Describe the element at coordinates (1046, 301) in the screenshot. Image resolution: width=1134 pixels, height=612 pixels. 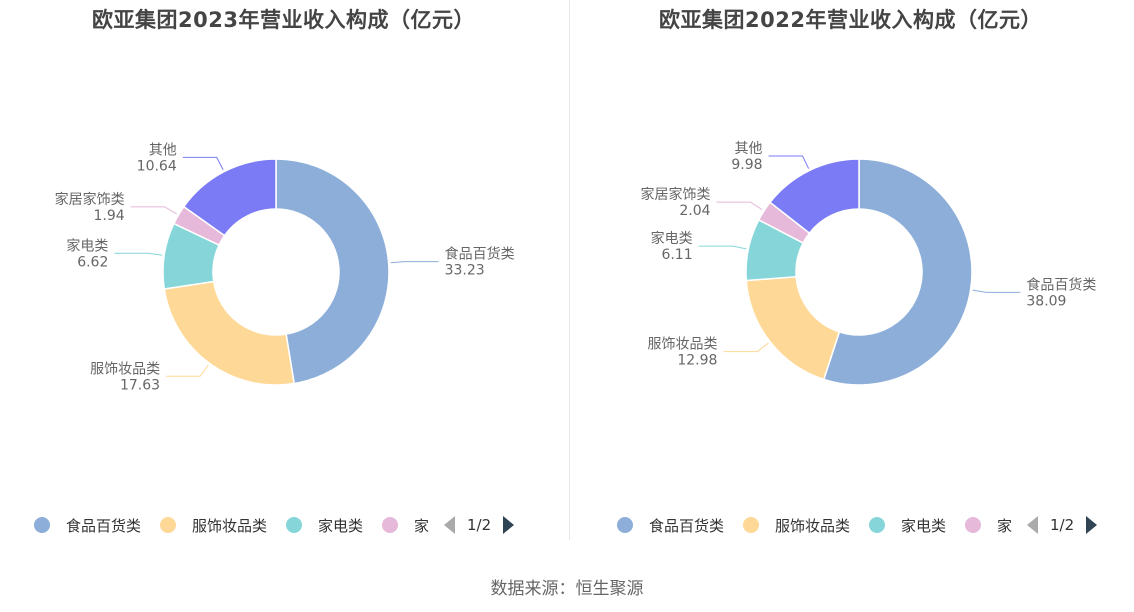
I see `slice-label-value: 38.09` at that location.